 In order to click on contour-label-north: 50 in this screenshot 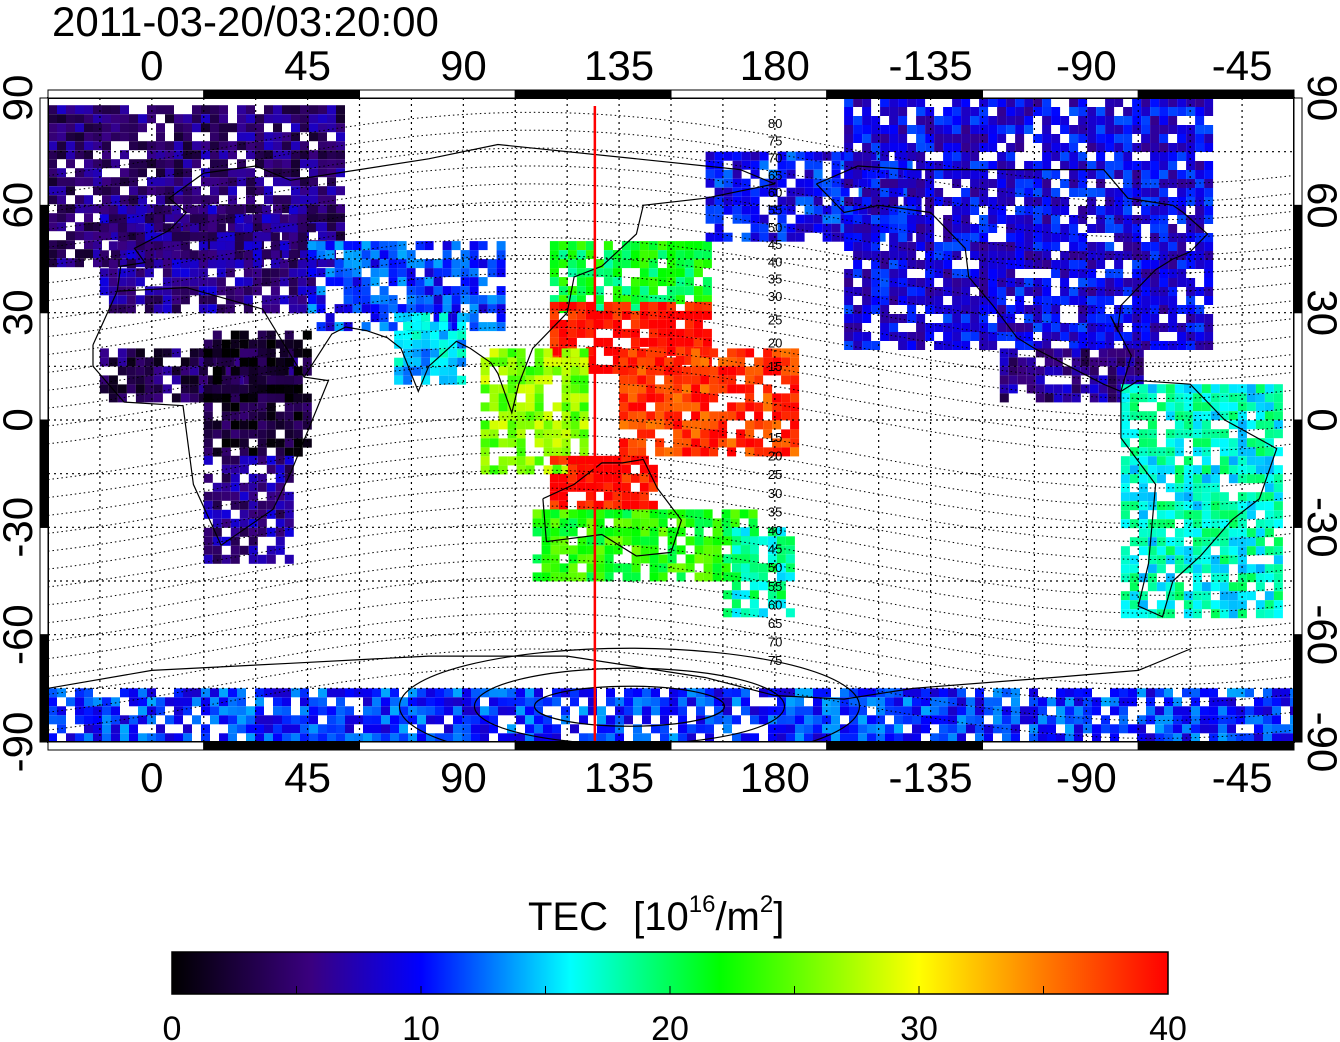, I will do `click(775, 227)`.